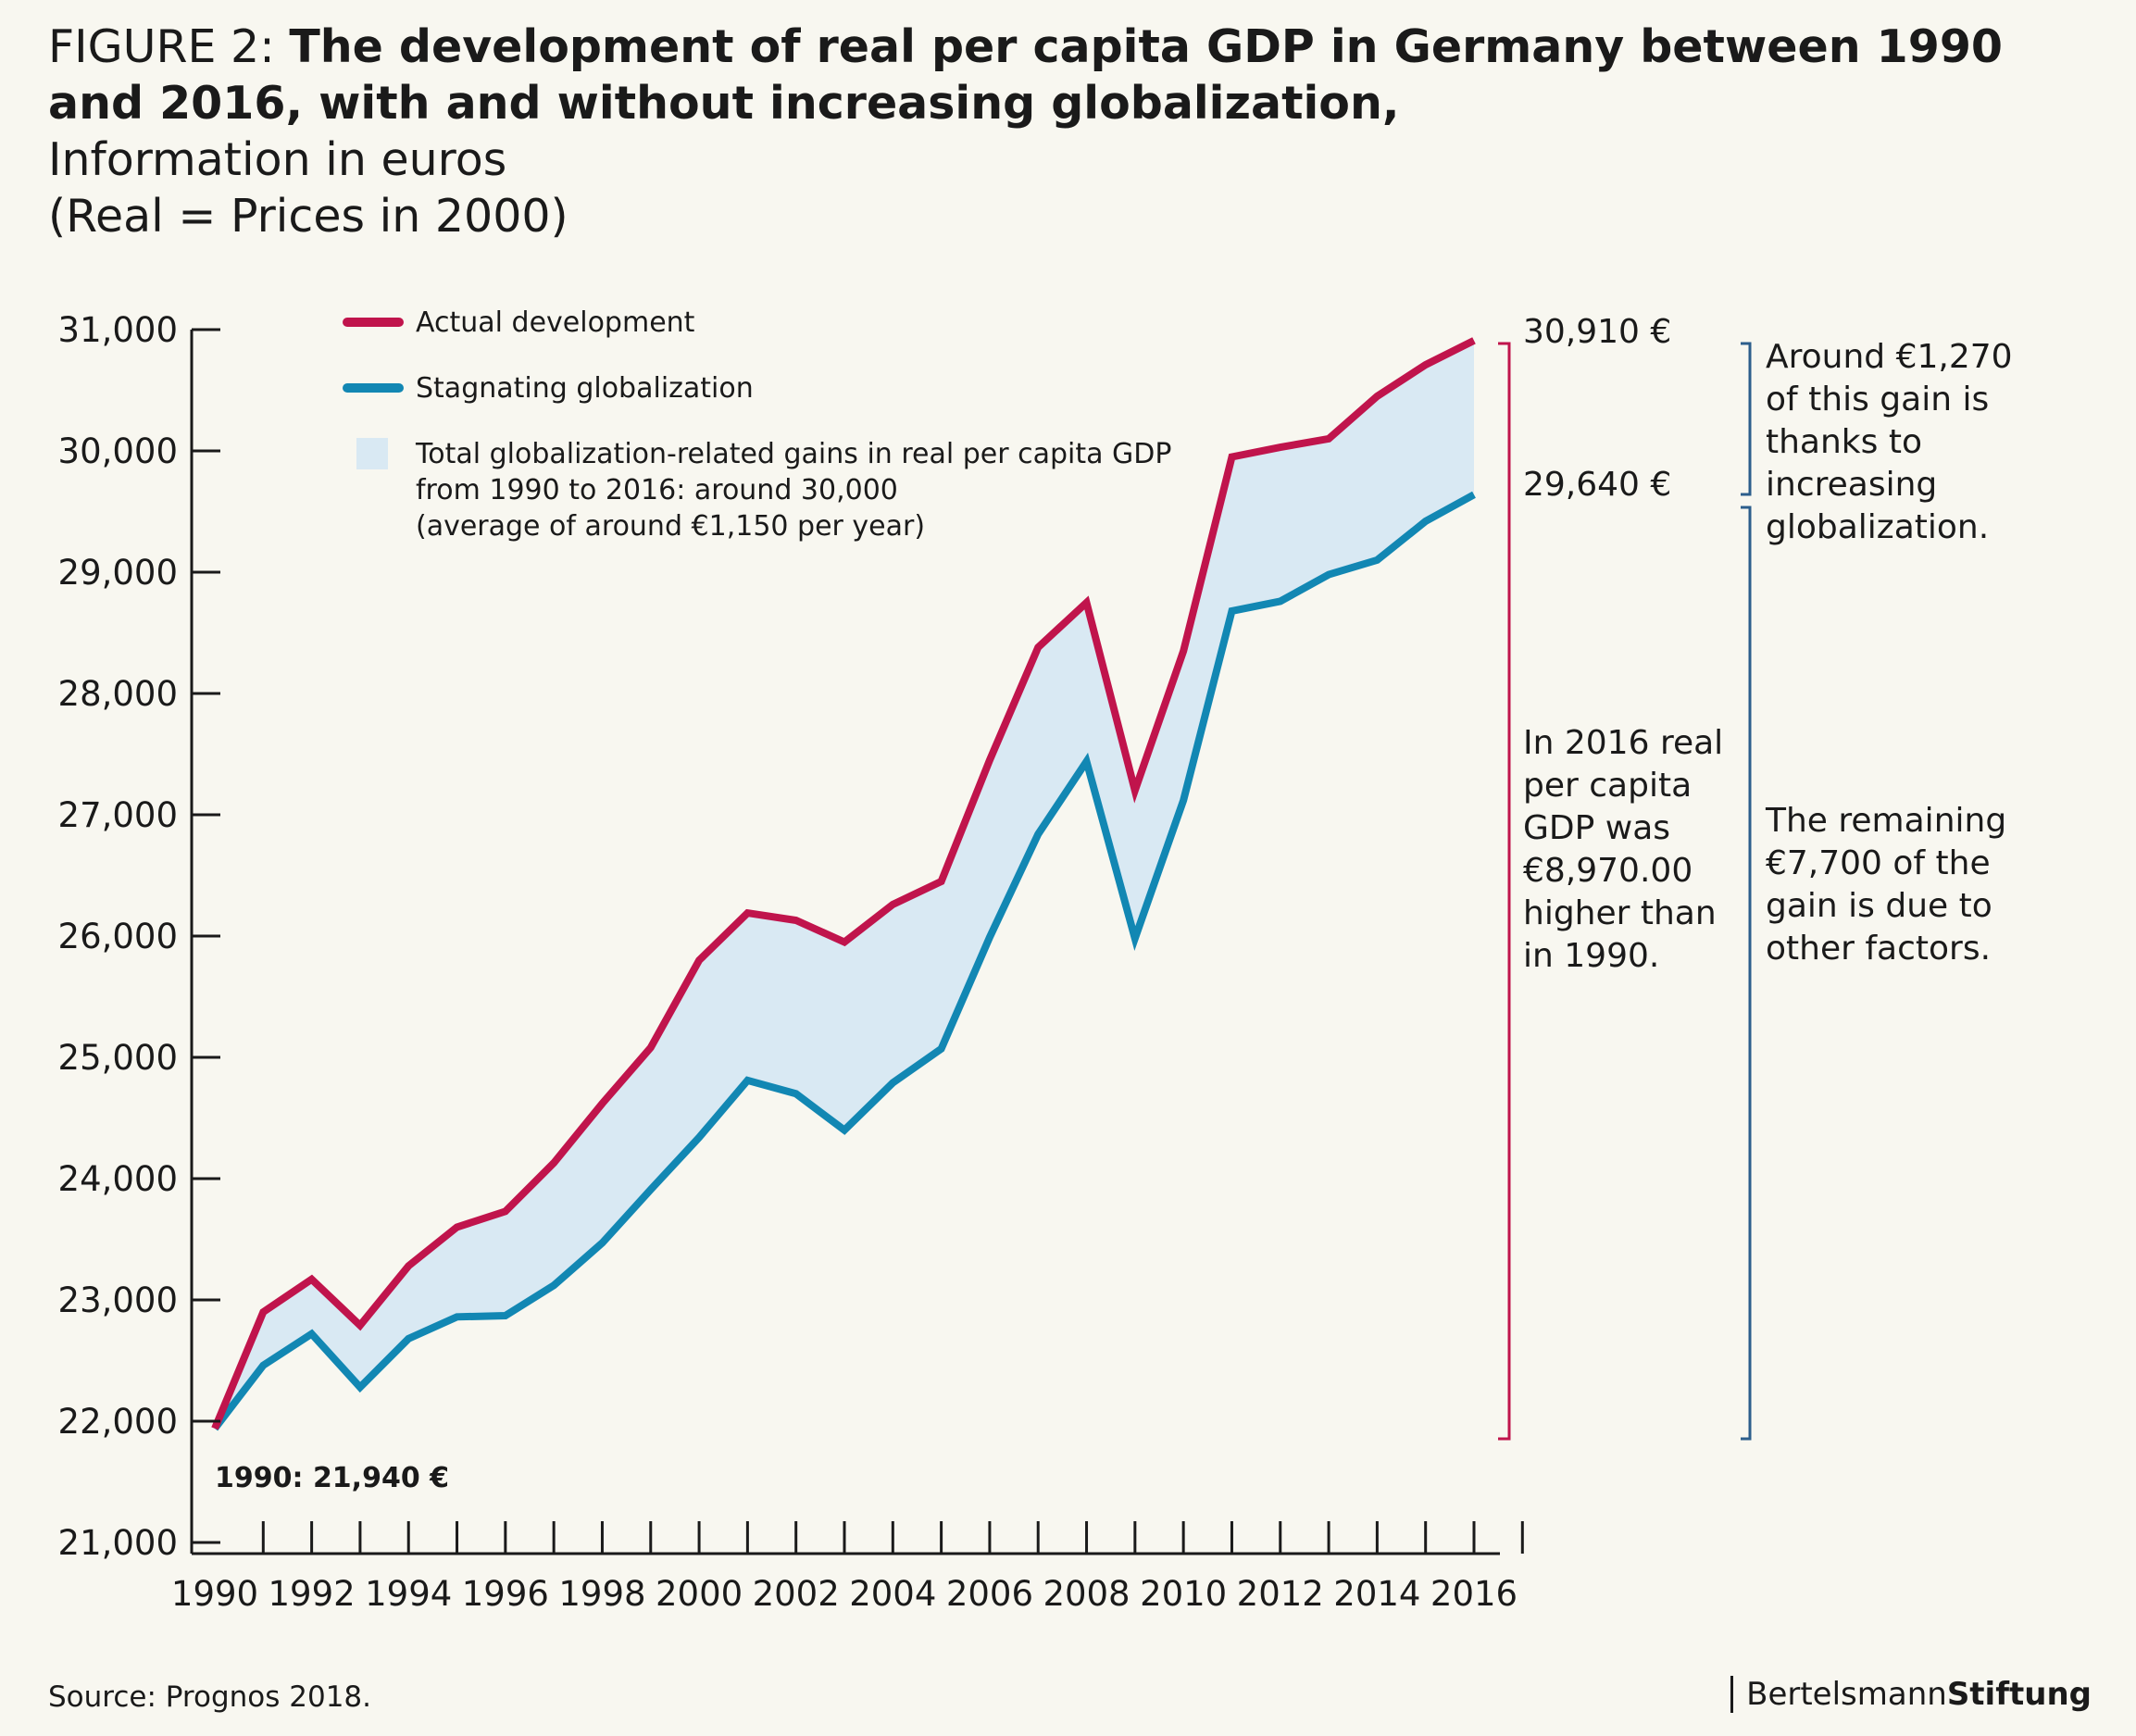  Describe the element at coordinates (118, 1058) in the screenshot. I see `y-tick-label: 25,000` at that location.